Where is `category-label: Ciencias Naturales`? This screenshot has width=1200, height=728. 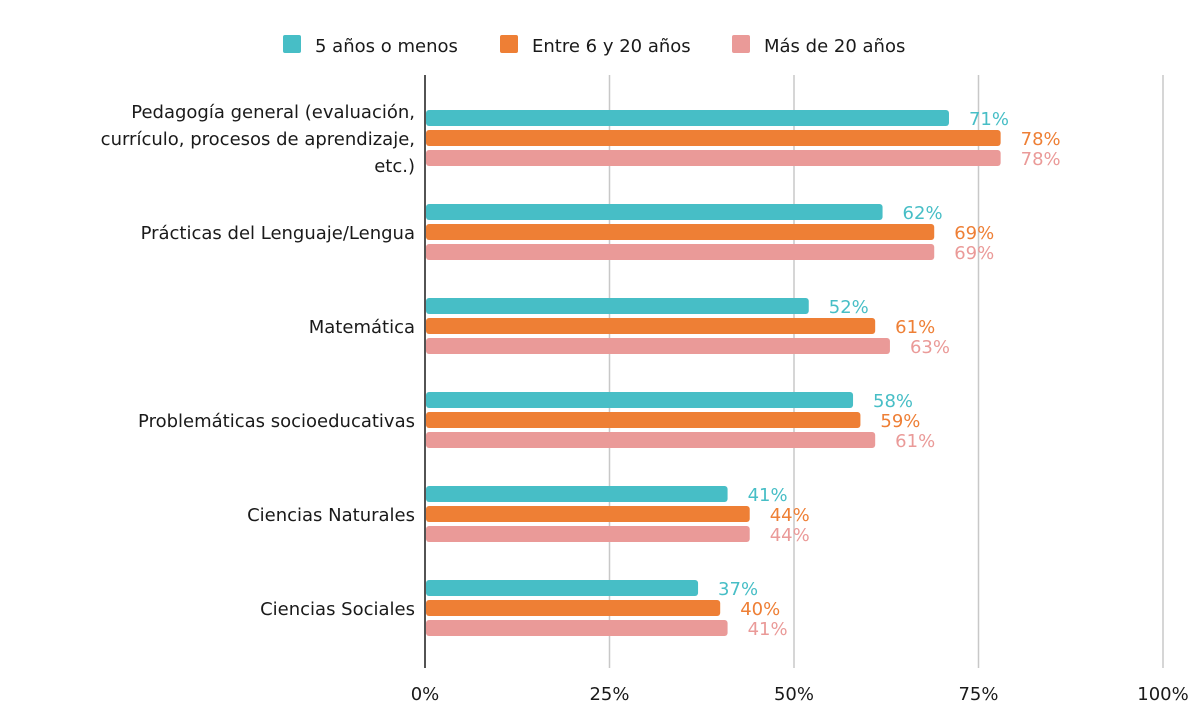 category-label: Ciencias Naturales is located at coordinates (331, 515).